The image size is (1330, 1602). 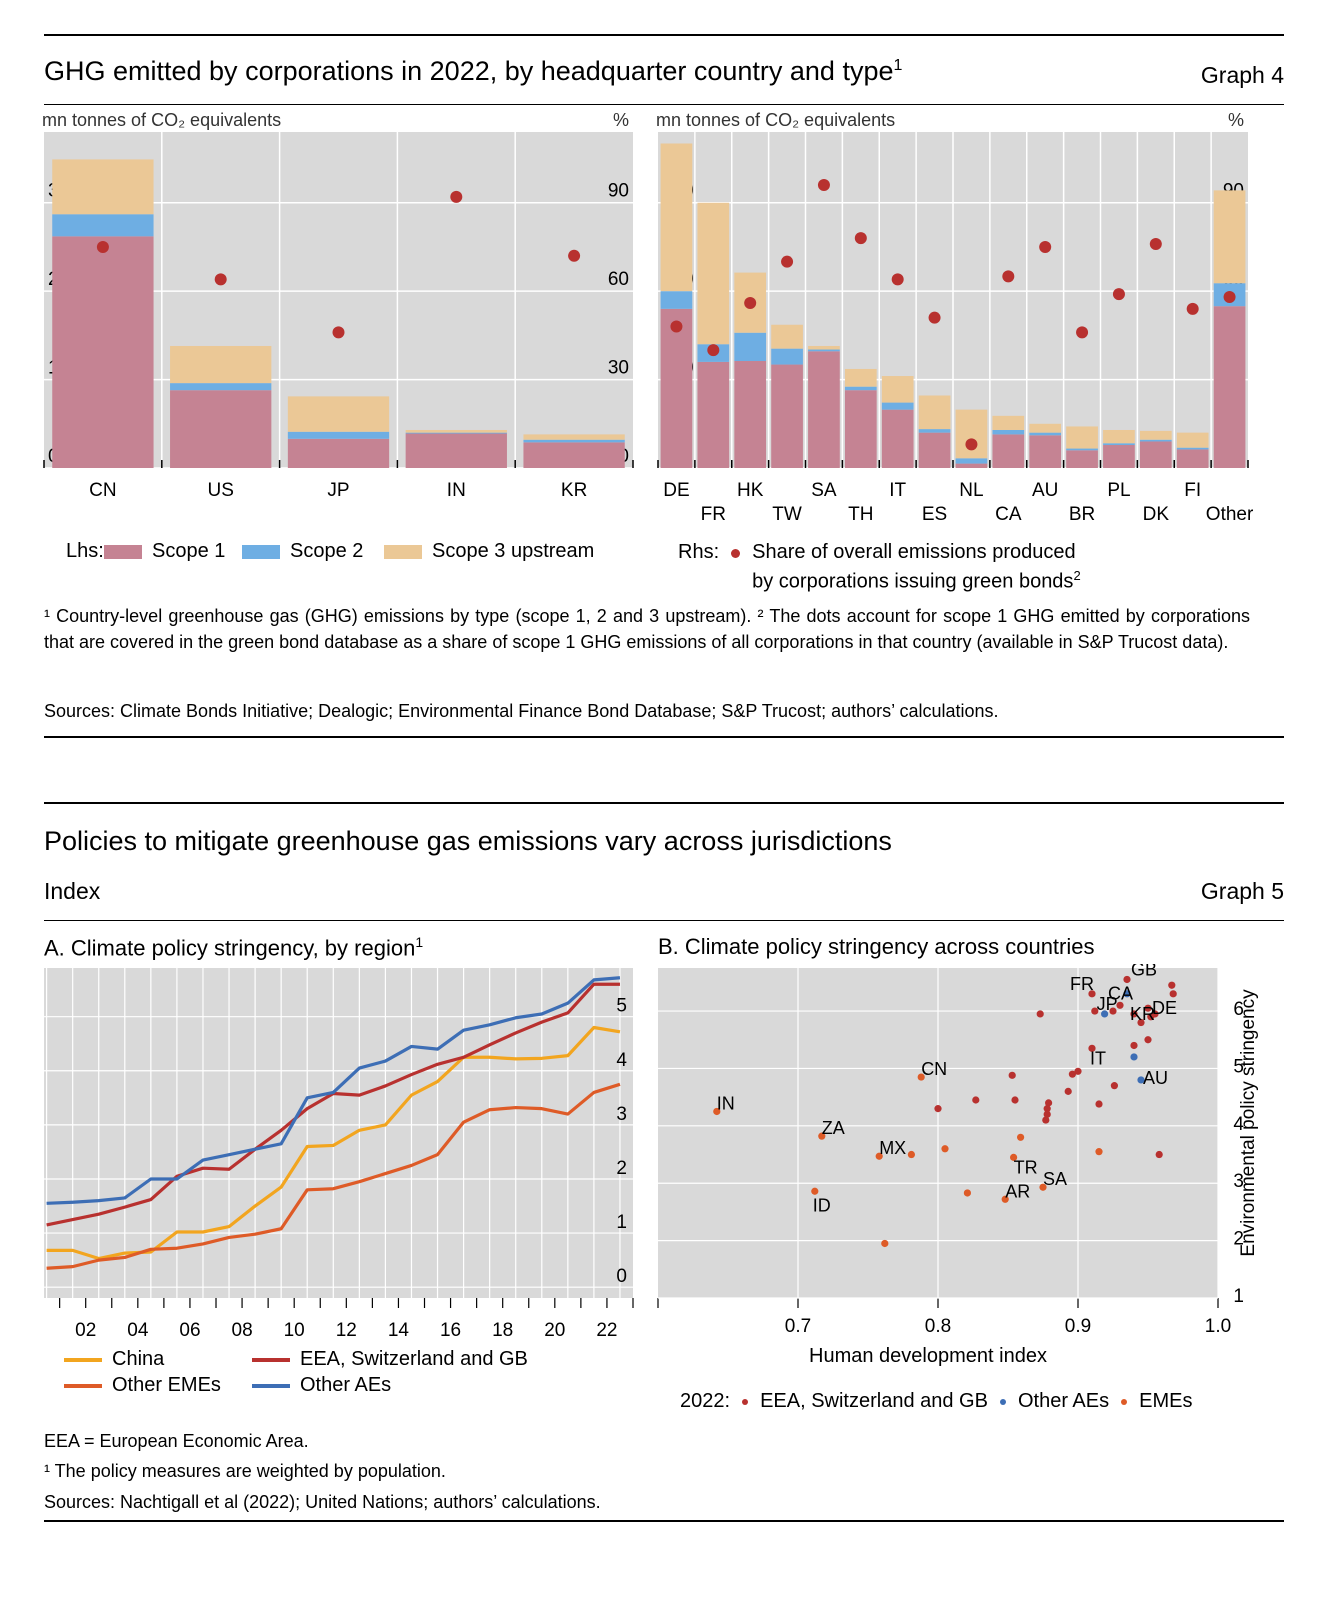 I want to click on x-tick-label: 06, so click(x=189, y=1330).